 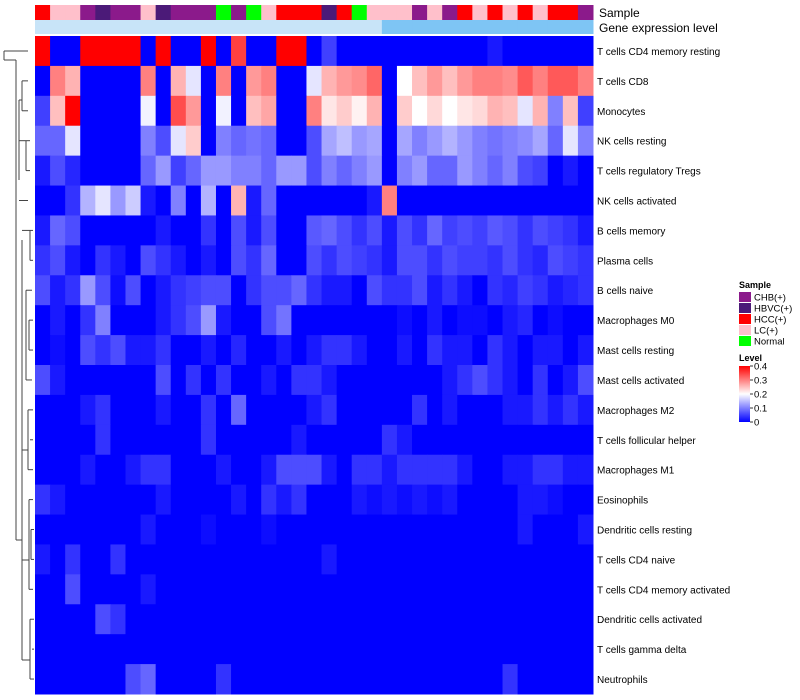 I want to click on level-legend-tick-label: 0, so click(x=756, y=423).